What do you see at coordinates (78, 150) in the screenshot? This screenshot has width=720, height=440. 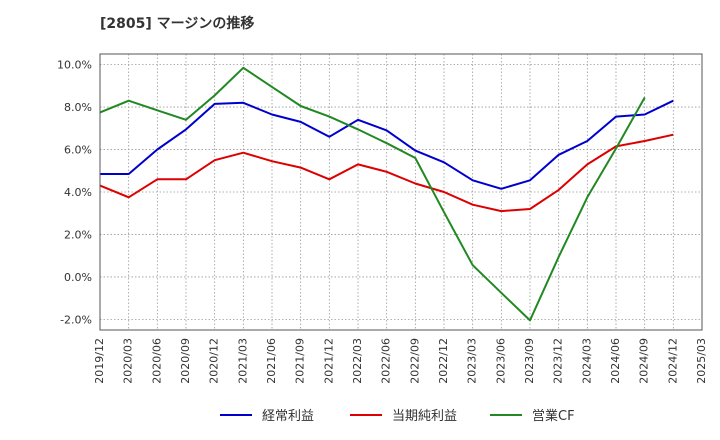 I see `y-tick-label: 6.0%` at bounding box center [78, 150].